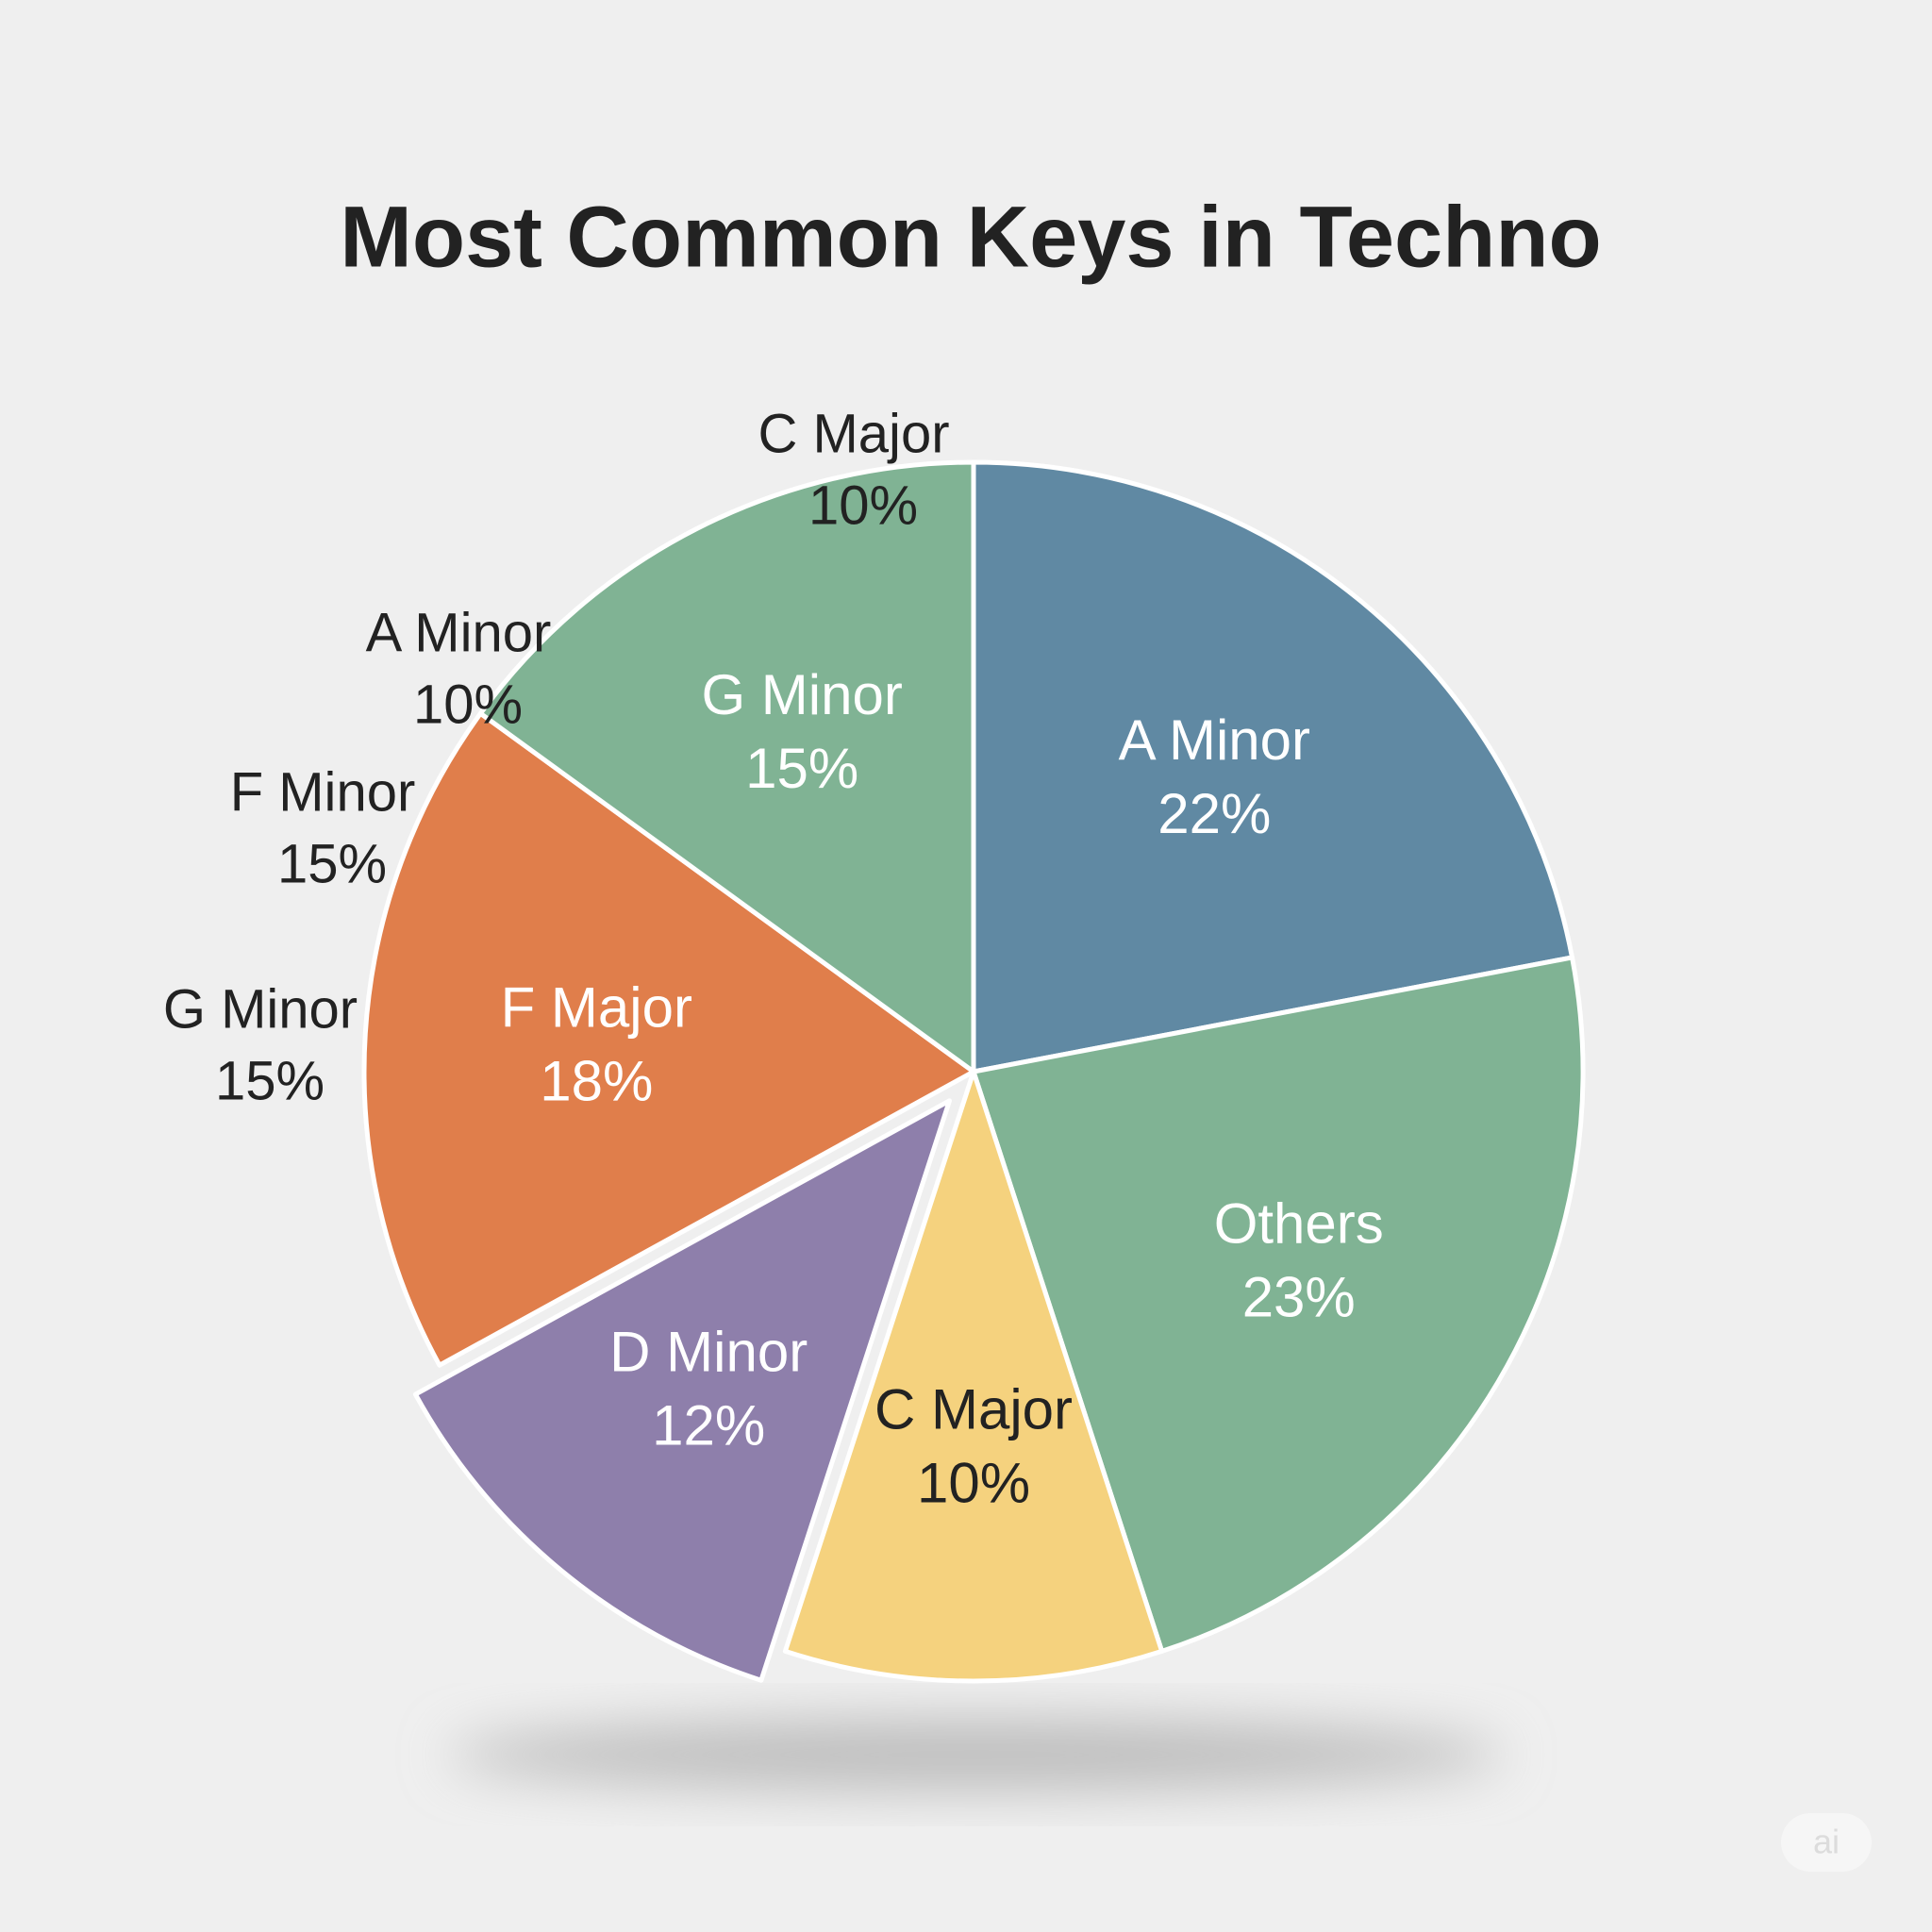 The height and width of the screenshot is (1932, 1932). Describe the element at coordinates (1299, 1224) in the screenshot. I see `slice-label: Others` at that location.